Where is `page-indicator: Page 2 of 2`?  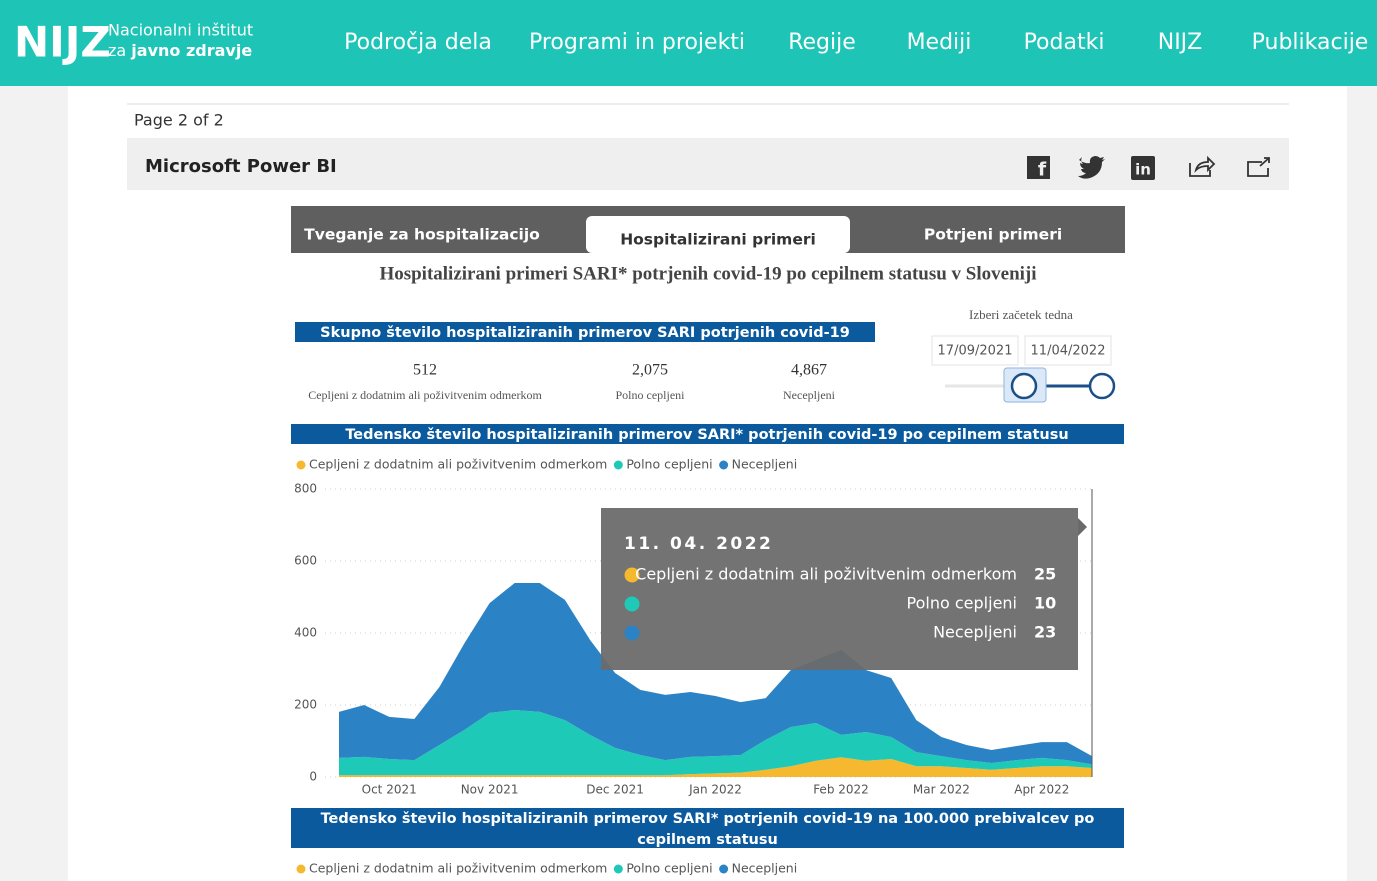
page-indicator: Page 2 of 2 is located at coordinates (179, 120).